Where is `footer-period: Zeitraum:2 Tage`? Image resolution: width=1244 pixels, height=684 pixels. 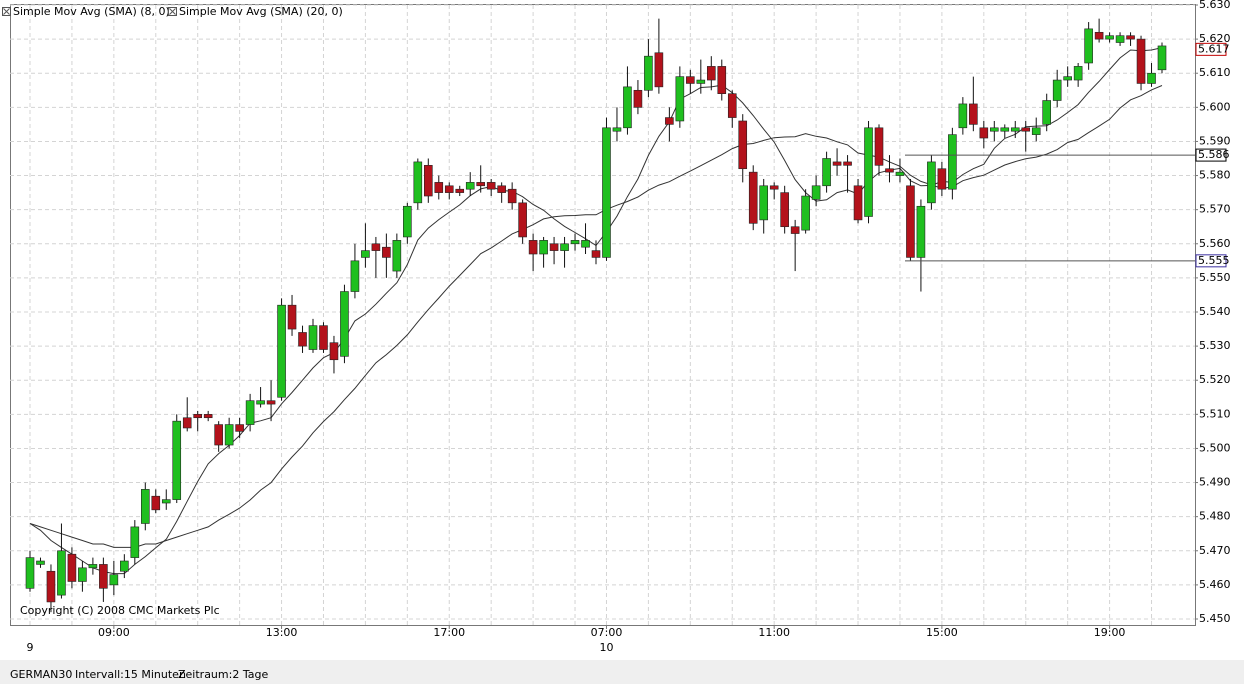
footer-period: Zeitraum:2 Tage is located at coordinates (223, 674).